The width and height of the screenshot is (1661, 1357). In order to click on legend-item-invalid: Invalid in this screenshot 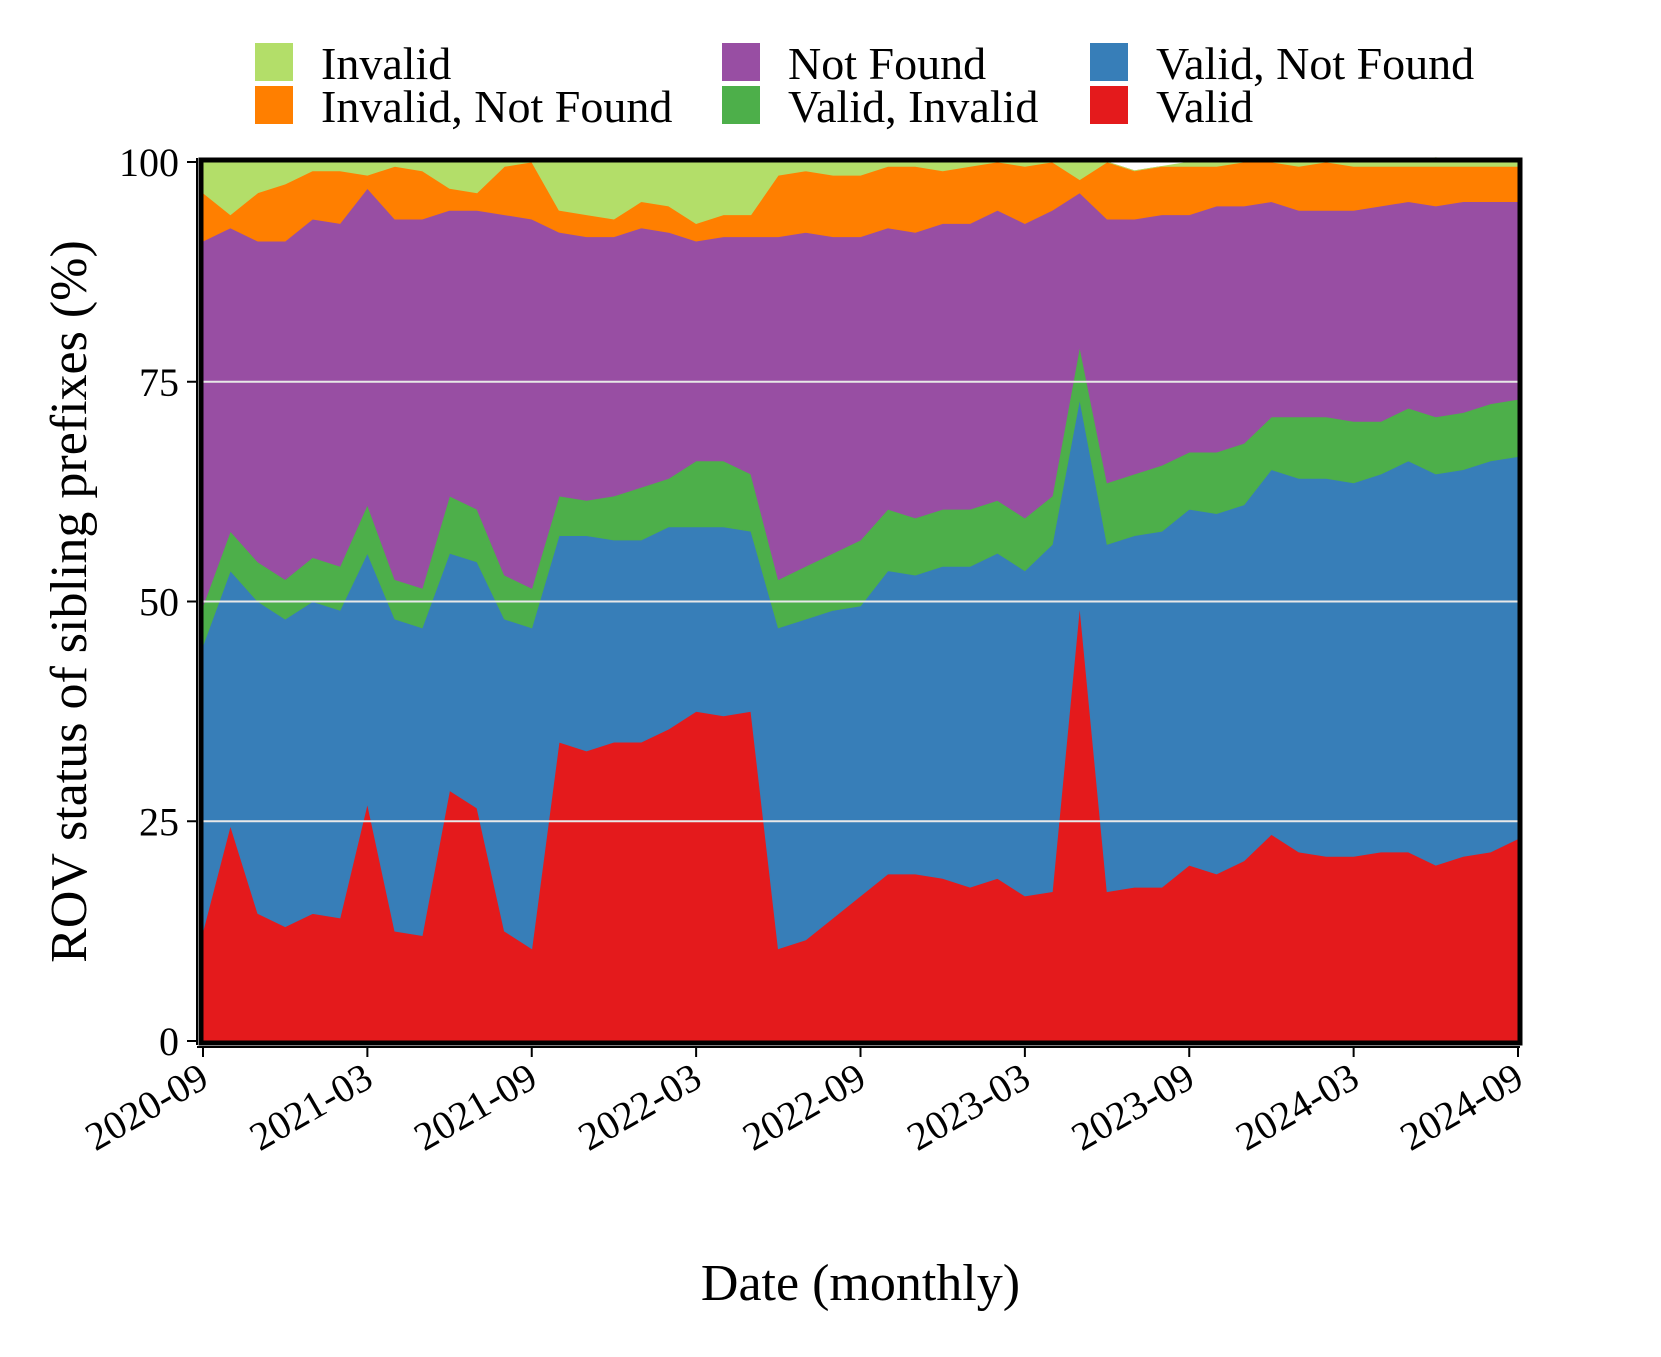, I will do `click(353, 63)`.